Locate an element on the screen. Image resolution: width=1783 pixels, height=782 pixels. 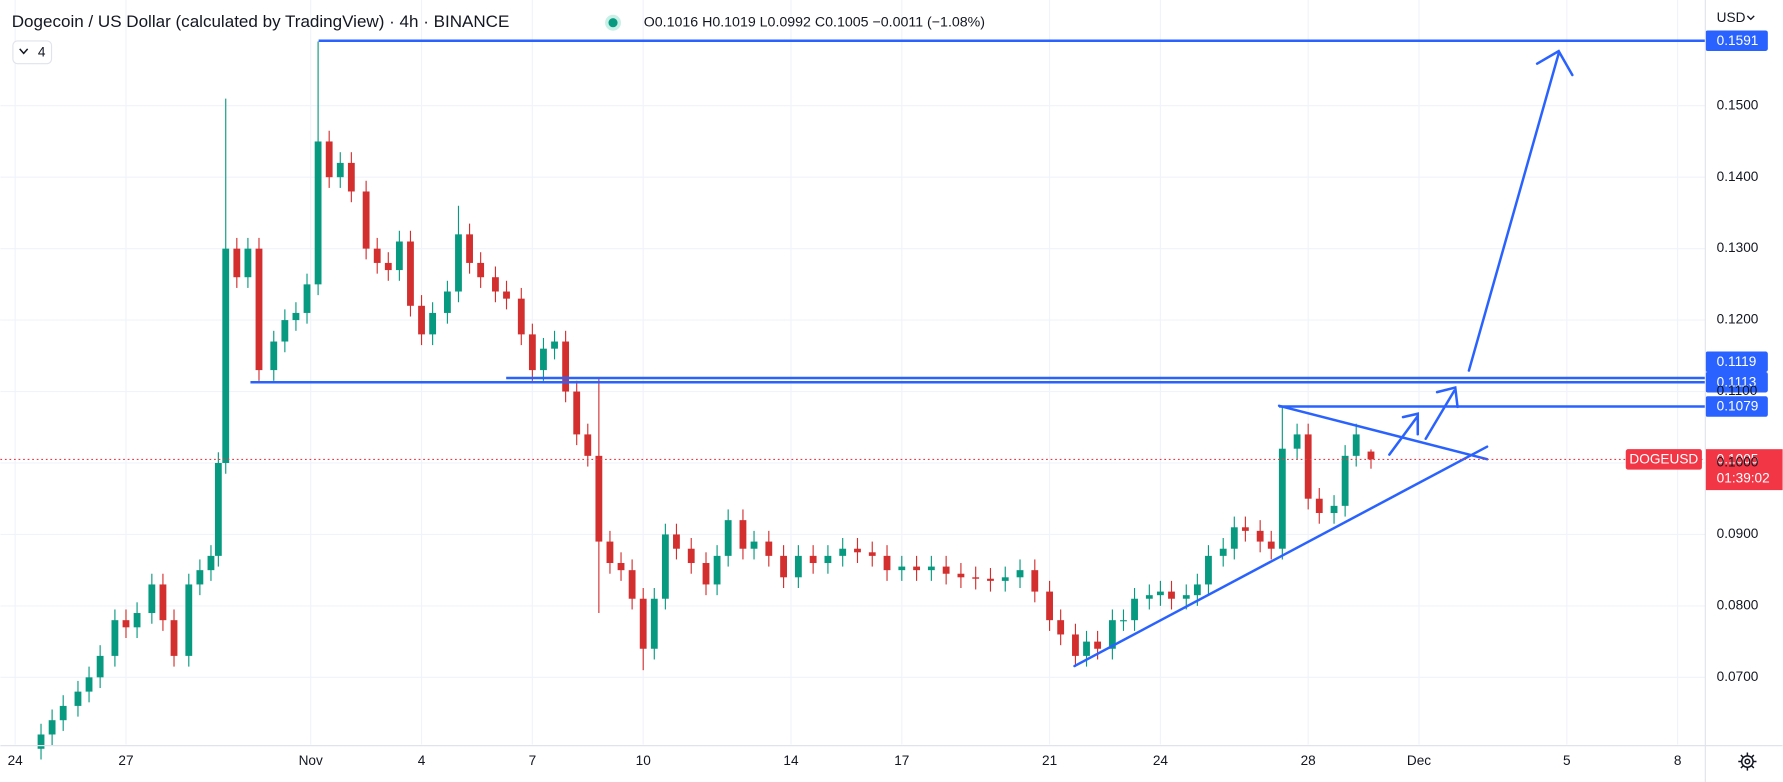
price-level-label: 0.1079 is located at coordinates (1738, 406).